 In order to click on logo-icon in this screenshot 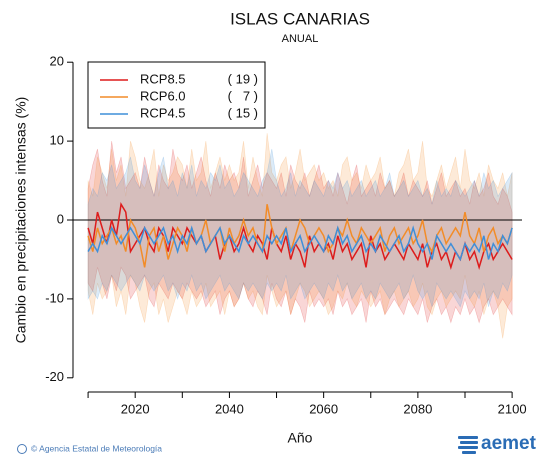, I will do `click(468, 445)`.